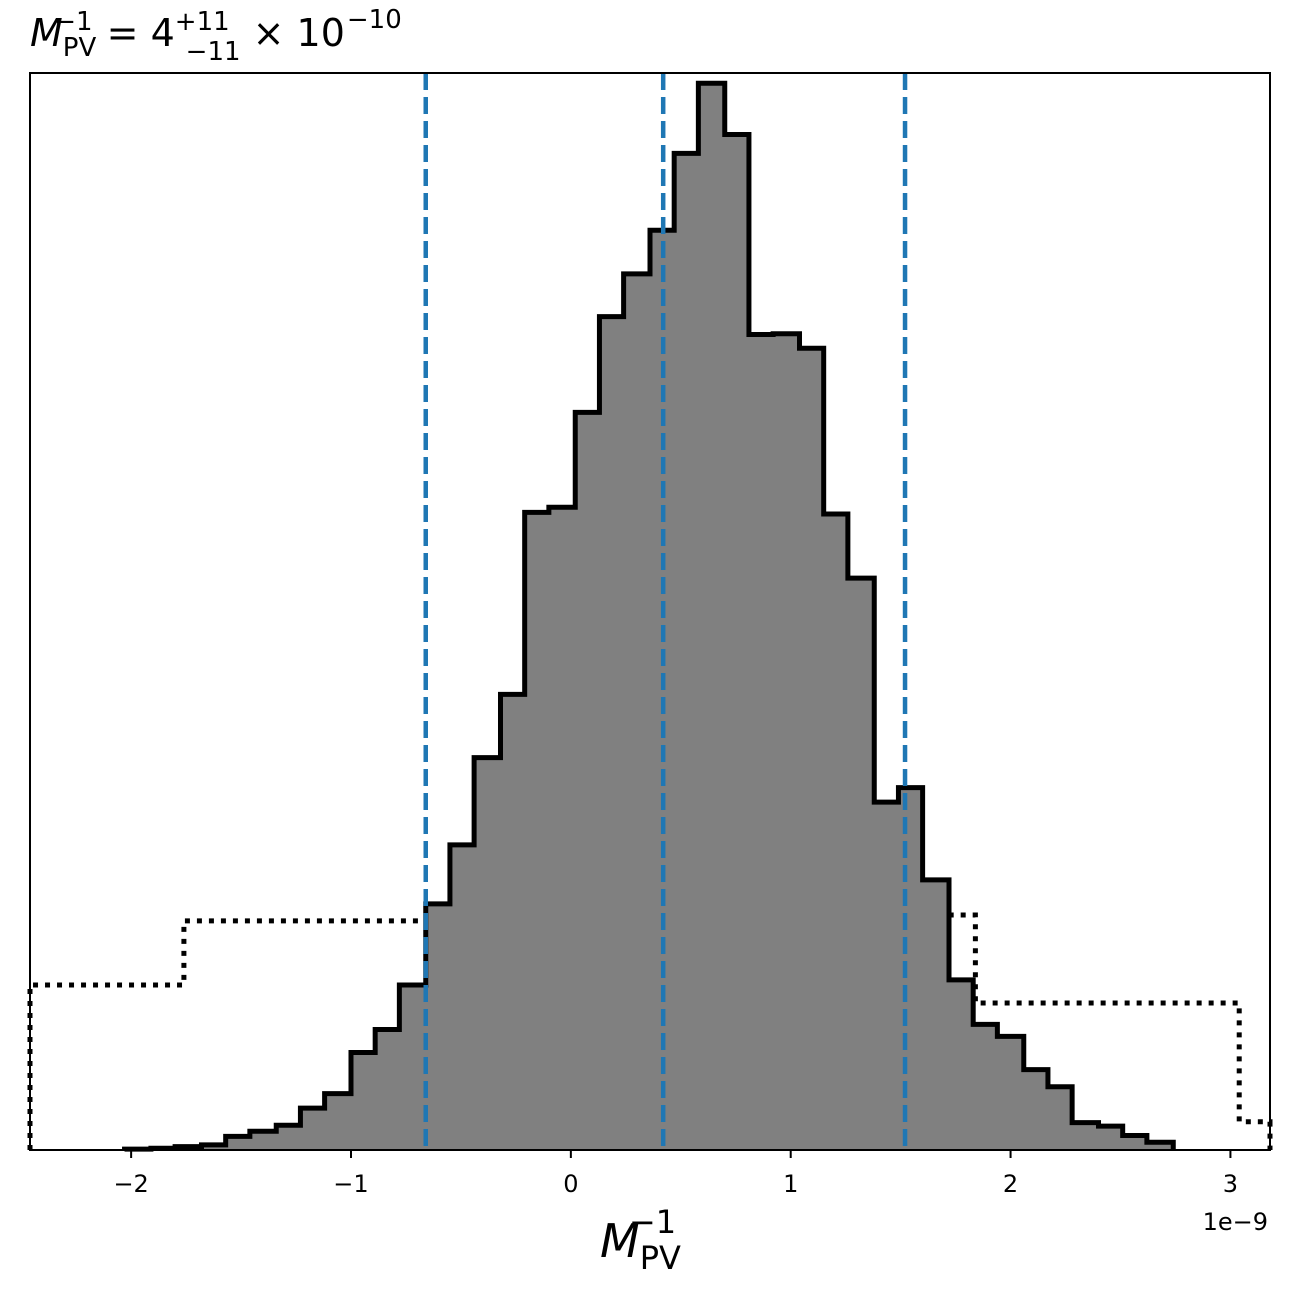 The height and width of the screenshot is (1293, 1289). I want to click on title-subscript: PV, so click(80, 48).